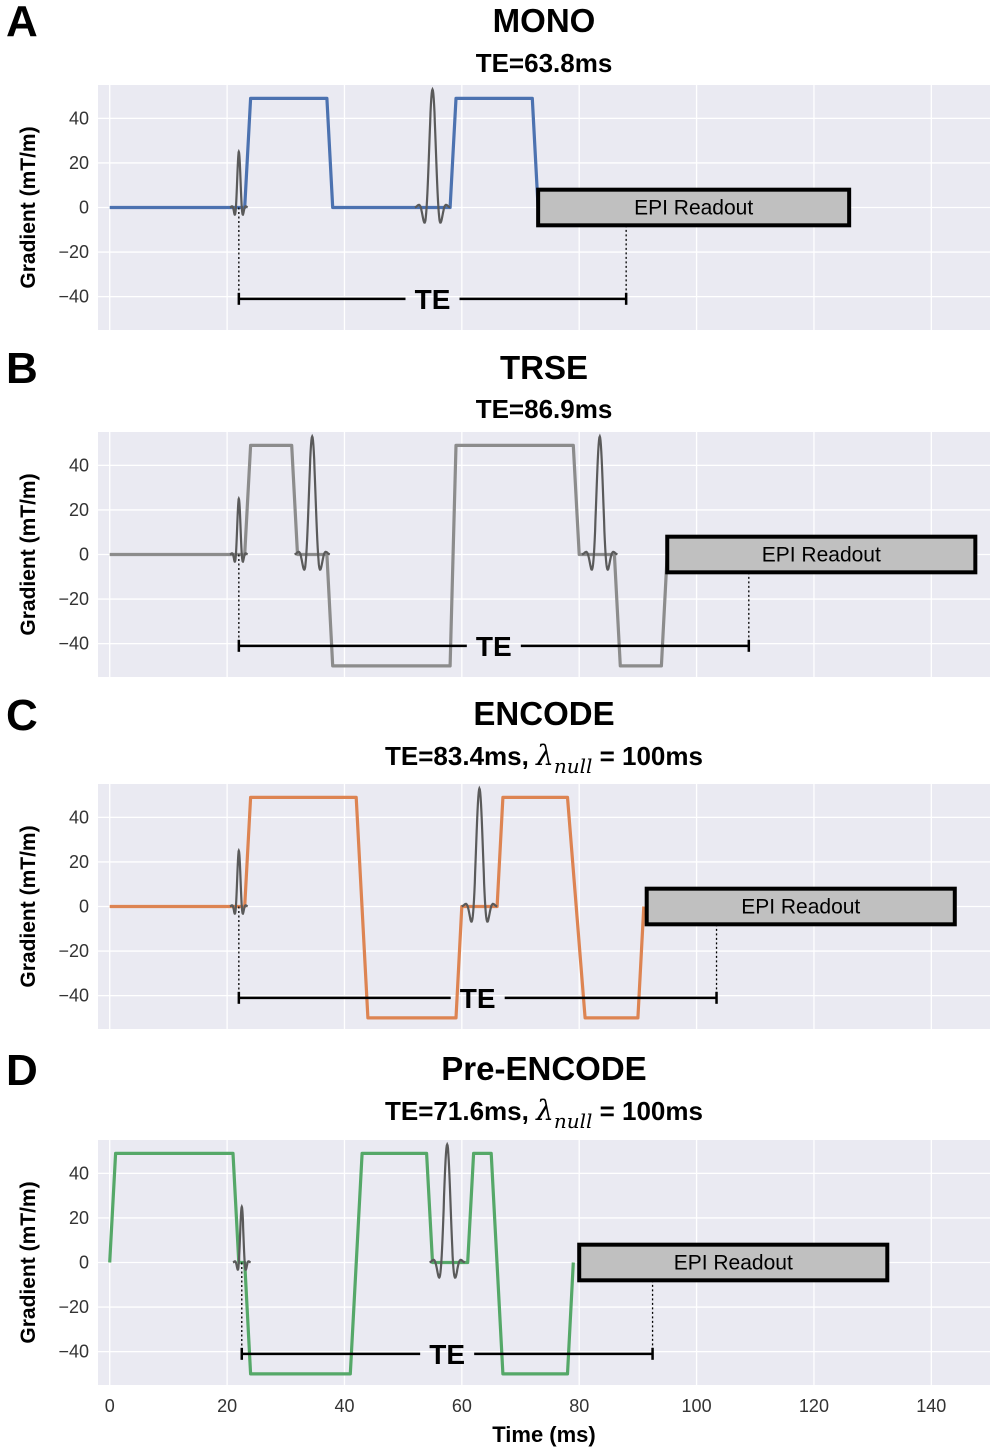  Describe the element at coordinates (543, 713) in the screenshot. I see `chart-title: ENCODE` at that location.